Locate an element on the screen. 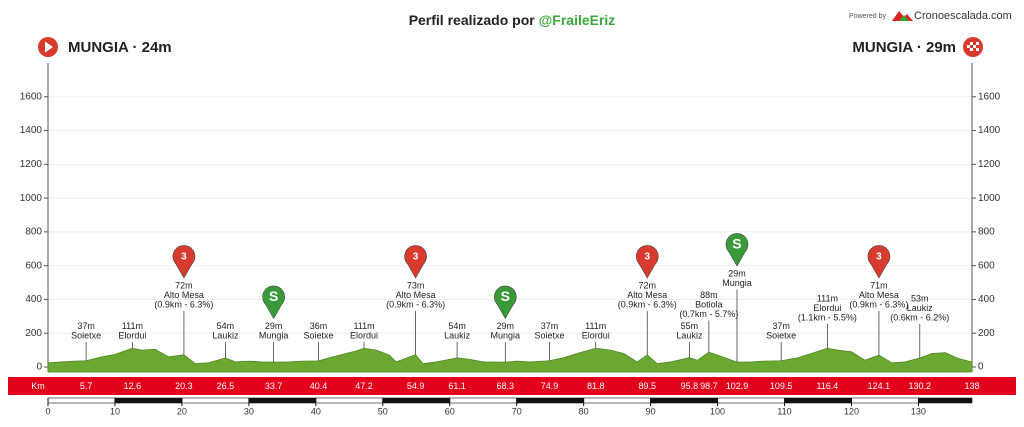 This screenshot has width=1024, height=427. y2-tick-label: 400 is located at coordinates (986, 299).